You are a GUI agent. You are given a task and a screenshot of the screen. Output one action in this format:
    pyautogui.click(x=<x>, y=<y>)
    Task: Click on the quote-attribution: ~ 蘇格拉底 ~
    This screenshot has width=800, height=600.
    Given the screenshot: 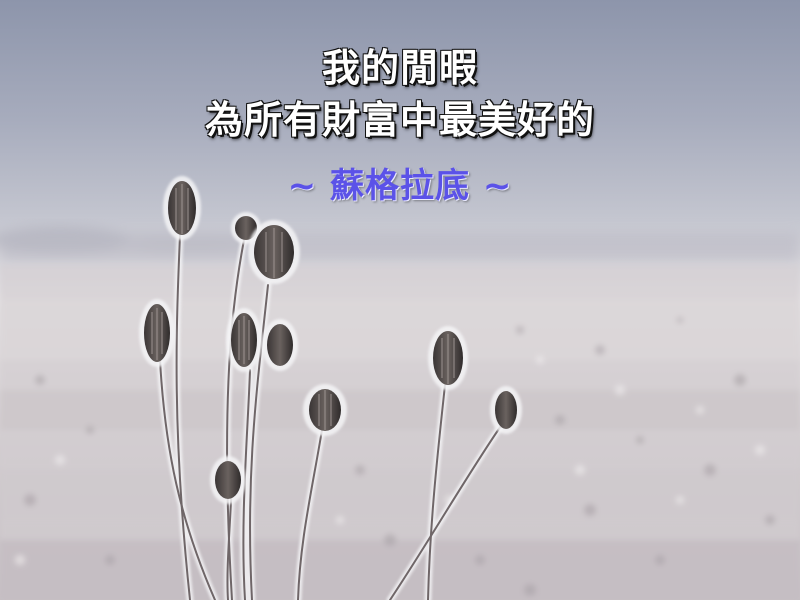 What is the action you would take?
    pyautogui.click(x=400, y=186)
    